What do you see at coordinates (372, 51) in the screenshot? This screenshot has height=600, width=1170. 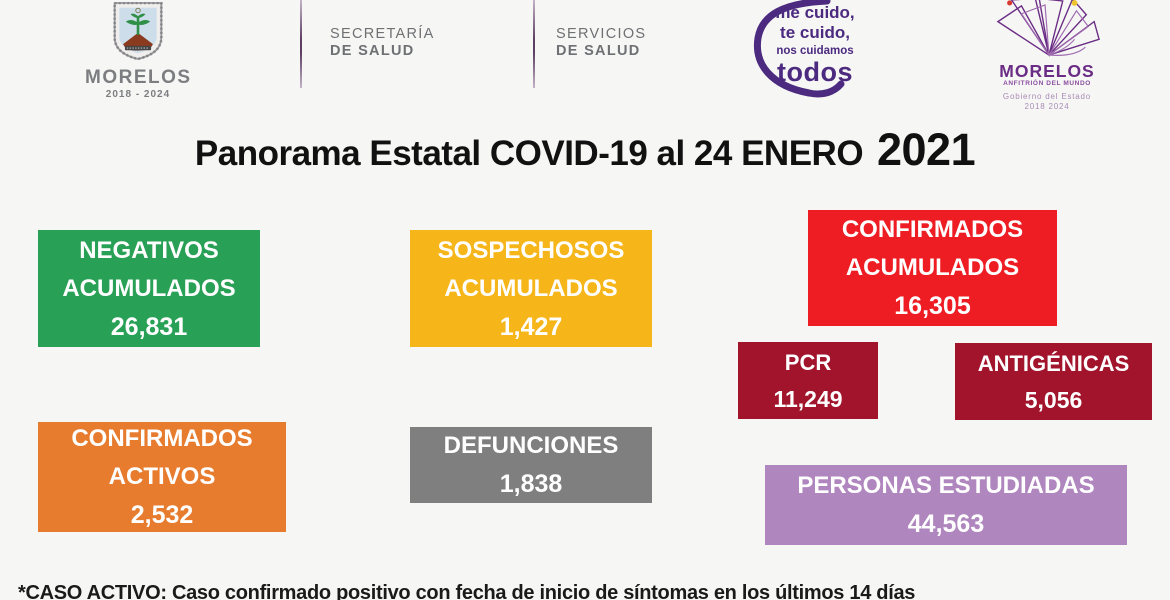 I see `secretaria-line2: DE SALUD` at bounding box center [372, 51].